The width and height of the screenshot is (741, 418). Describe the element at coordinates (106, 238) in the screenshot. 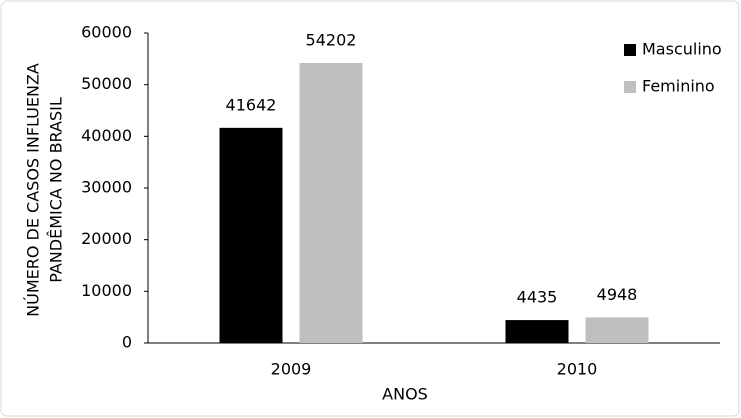

I see `y-tick-label: 20000` at that location.